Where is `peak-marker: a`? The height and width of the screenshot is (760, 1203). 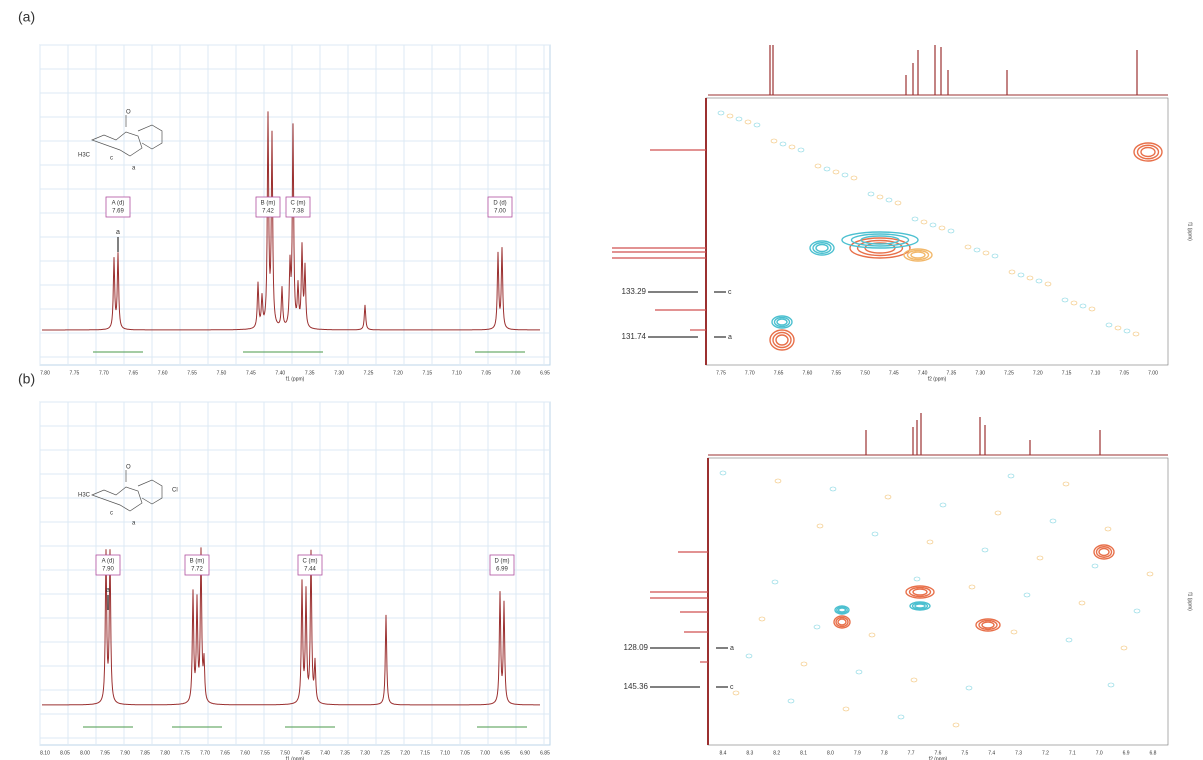 peak-marker: a is located at coordinates (118, 232).